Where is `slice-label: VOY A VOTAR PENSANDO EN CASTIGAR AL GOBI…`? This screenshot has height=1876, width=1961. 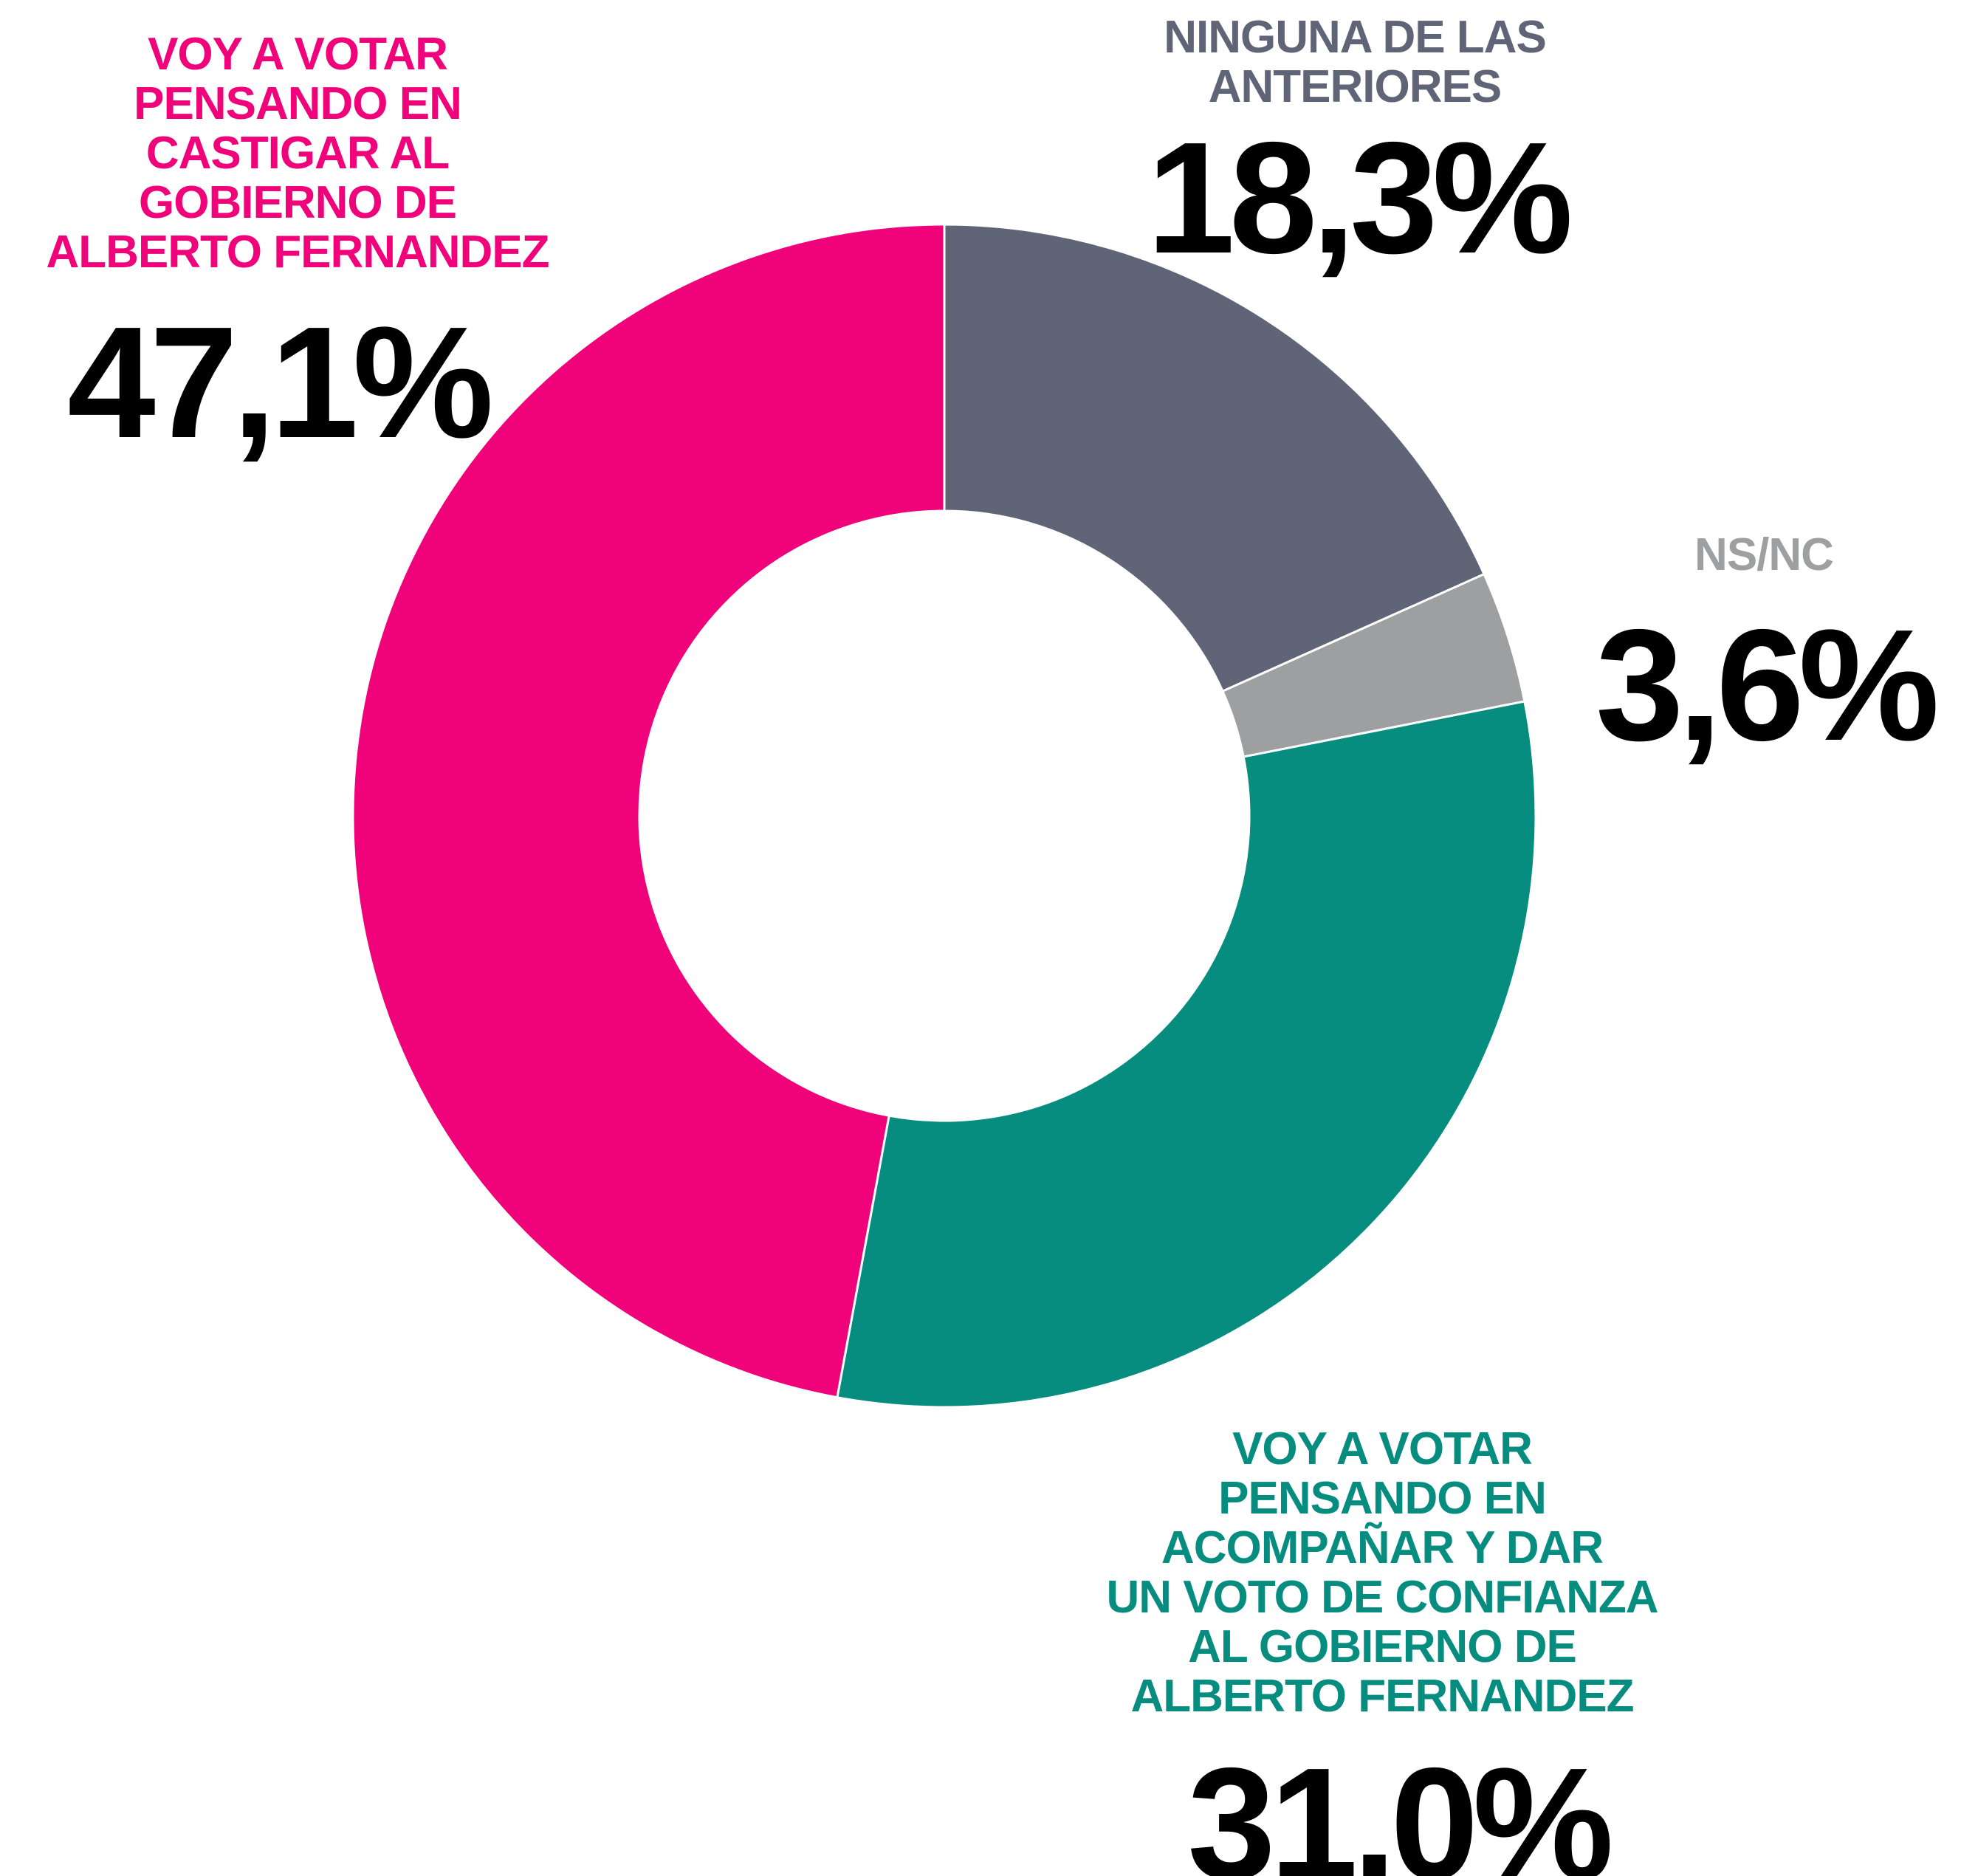 slice-label: VOY A VOTAR PENSANDO EN CASTIGAR AL GOBI… is located at coordinates (297, 154).